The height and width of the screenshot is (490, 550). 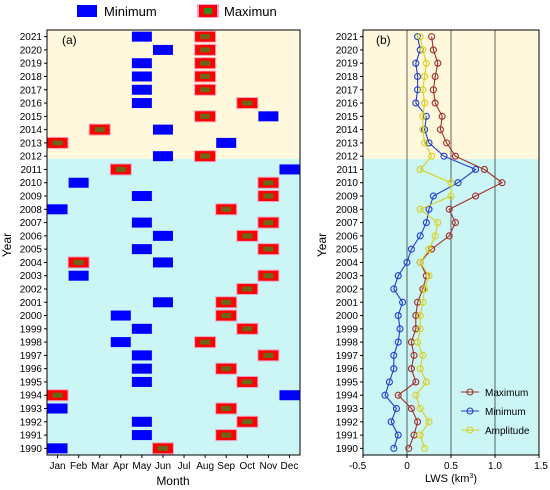 What do you see at coordinates (205, 342) in the screenshot?
I see `max-marker-core-1998` at bounding box center [205, 342].